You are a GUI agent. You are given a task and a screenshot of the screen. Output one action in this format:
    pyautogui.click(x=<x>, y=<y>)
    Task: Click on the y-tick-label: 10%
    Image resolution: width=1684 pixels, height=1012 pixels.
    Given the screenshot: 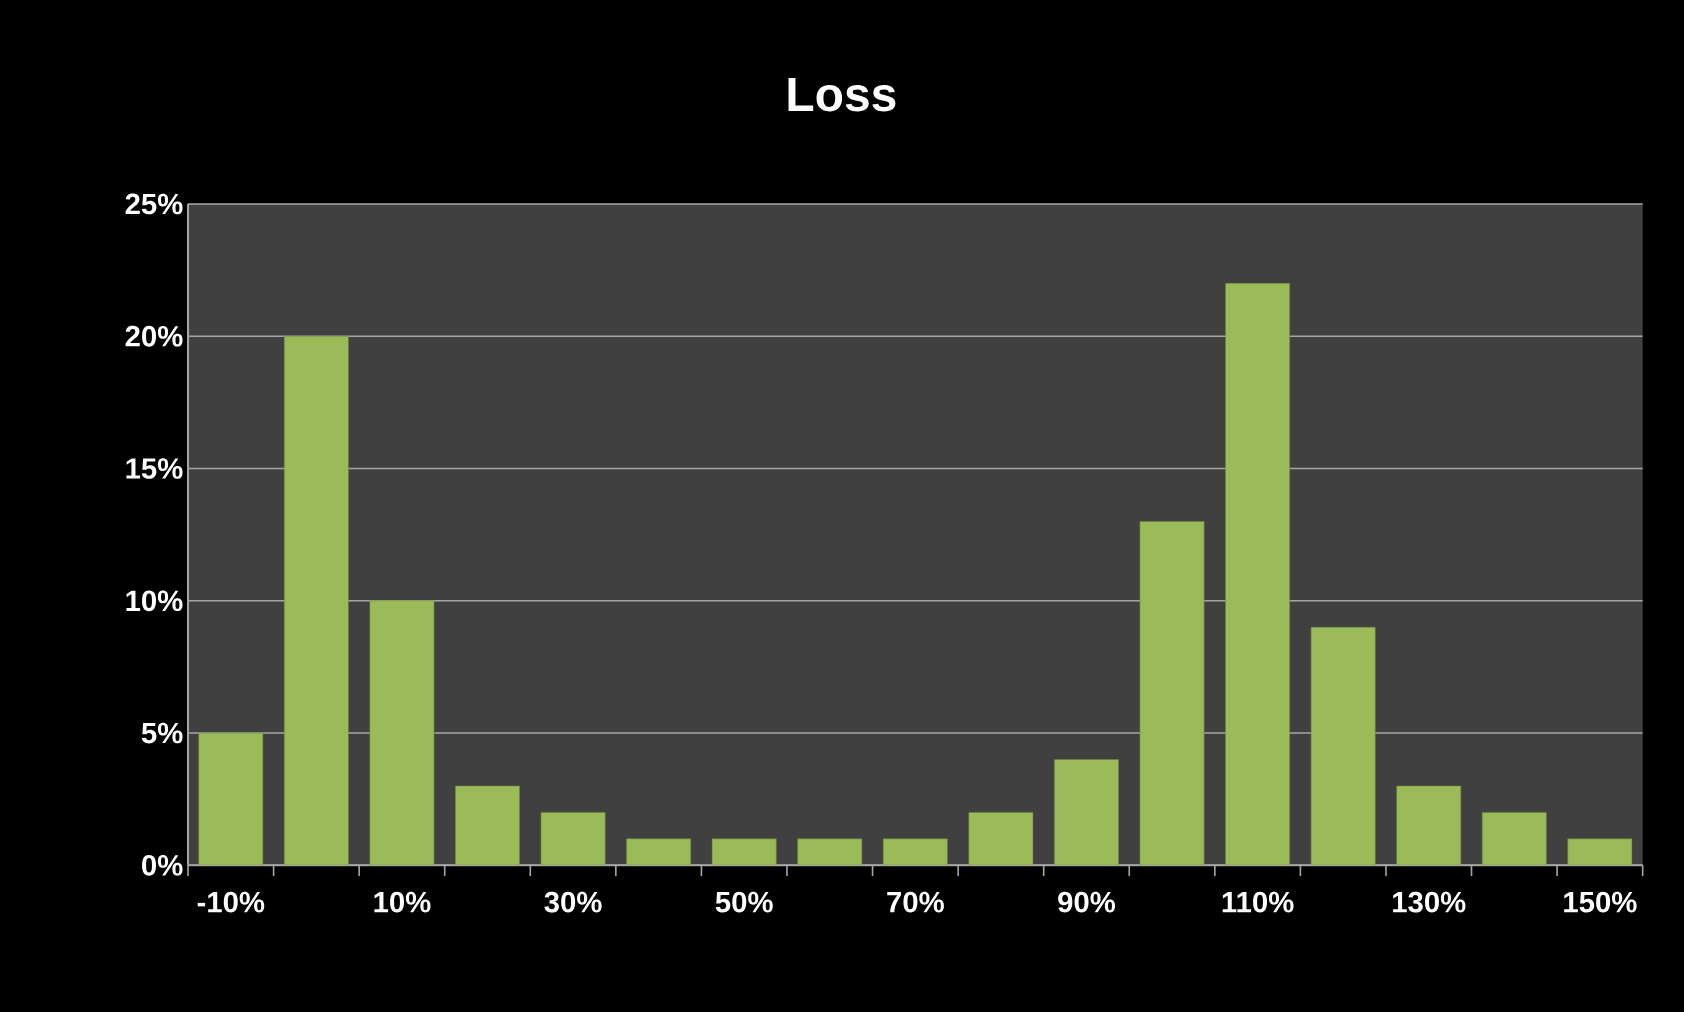 What is the action you would take?
    pyautogui.click(x=154, y=601)
    